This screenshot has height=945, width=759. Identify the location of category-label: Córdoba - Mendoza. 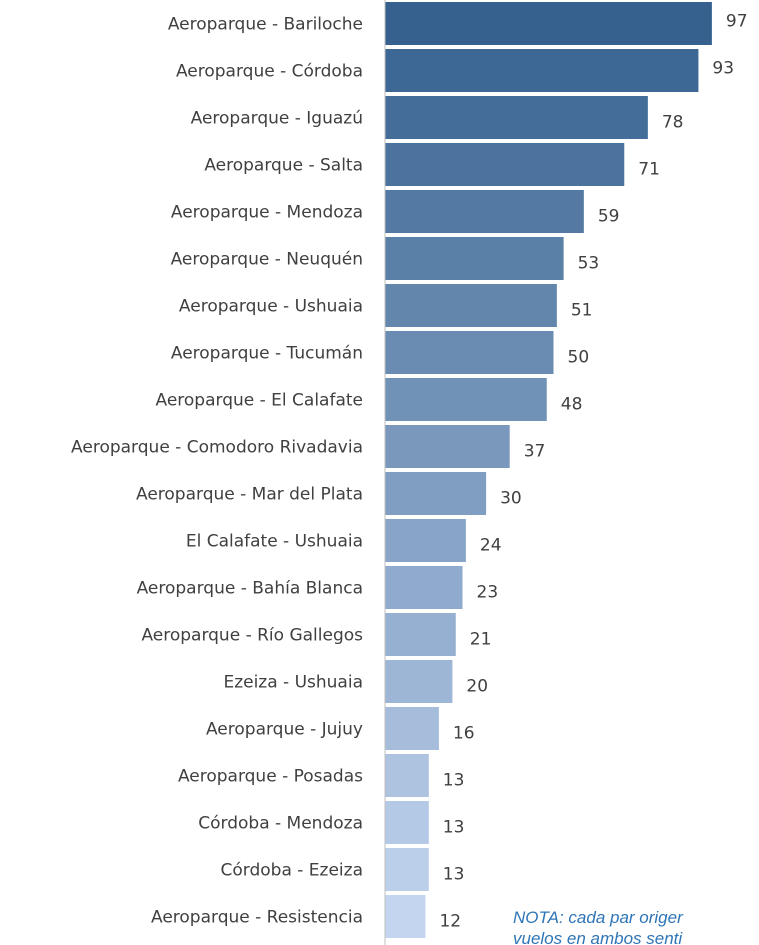
(280, 824).